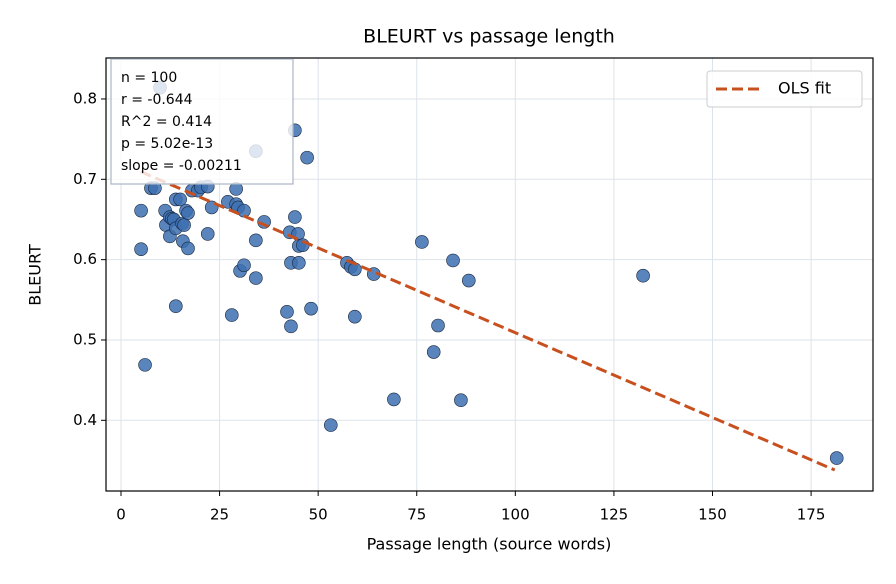  Describe the element at coordinates (166, 122) in the screenshot. I see `stats-line: R^2 = 0.414` at that location.